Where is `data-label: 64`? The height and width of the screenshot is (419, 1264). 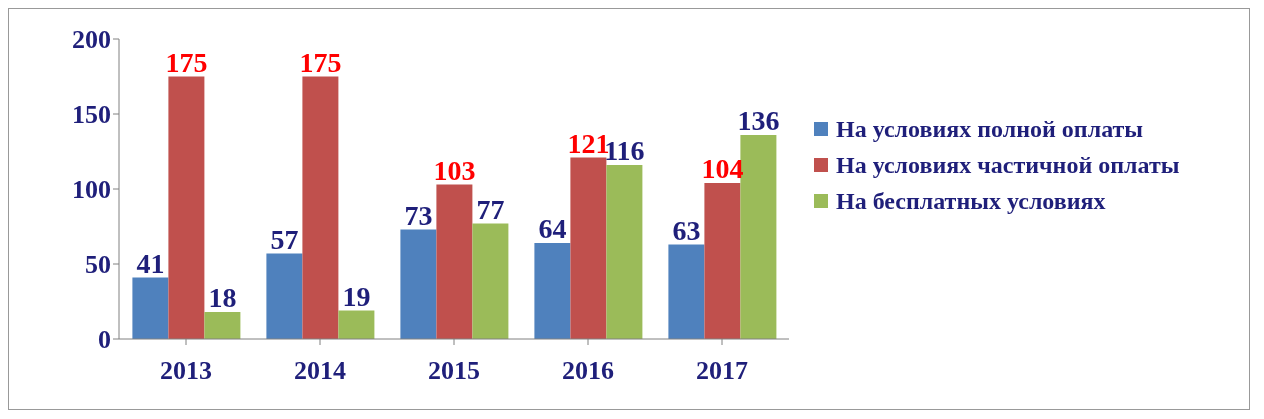
data-label: 64 is located at coordinates (552, 228).